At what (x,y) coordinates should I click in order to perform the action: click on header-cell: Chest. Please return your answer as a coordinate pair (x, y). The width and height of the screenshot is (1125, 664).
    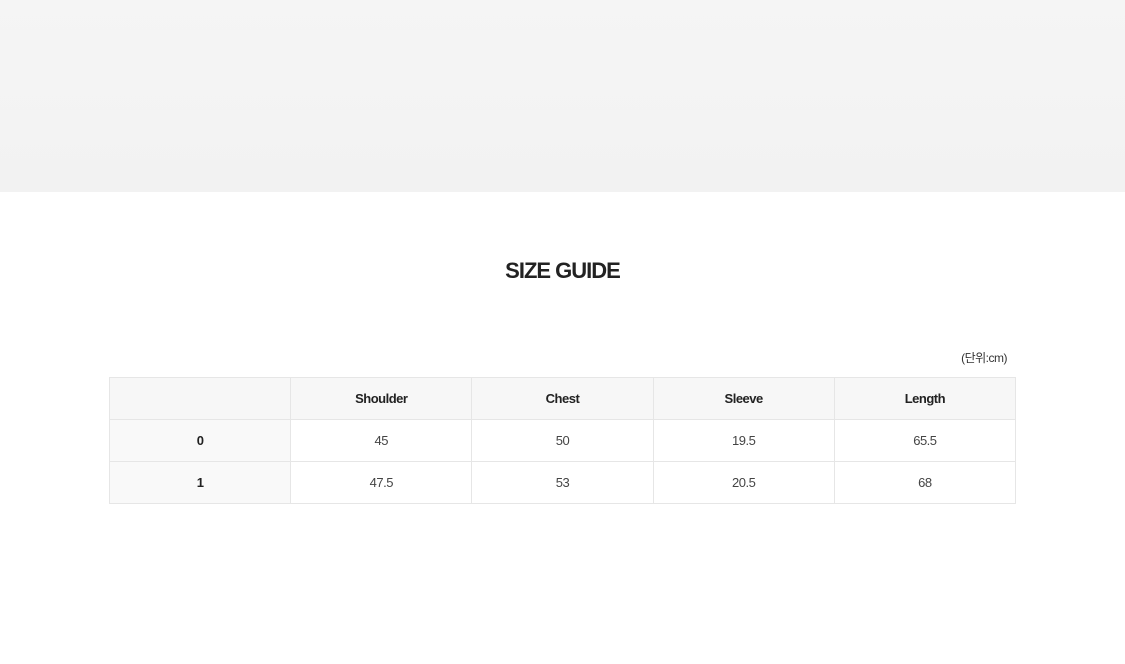
    Looking at the image, I should click on (562, 398).